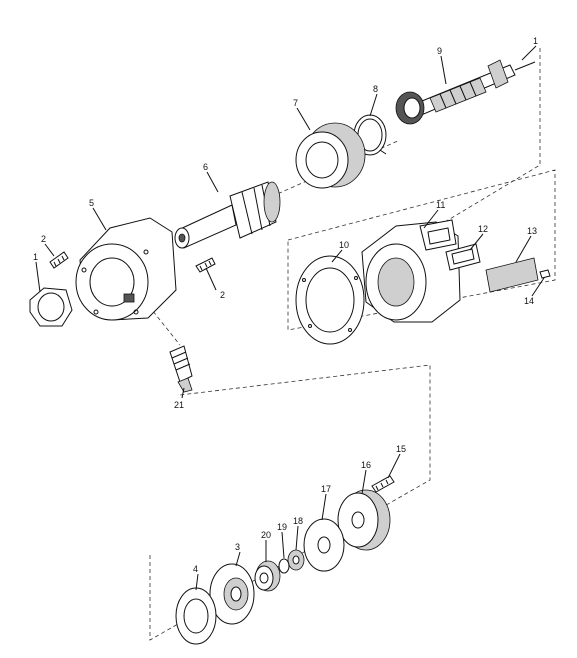 The height and width of the screenshot is (658, 577). What do you see at coordinates (465, 92) in the screenshot?
I see `part-7-drive-shaft` at bounding box center [465, 92].